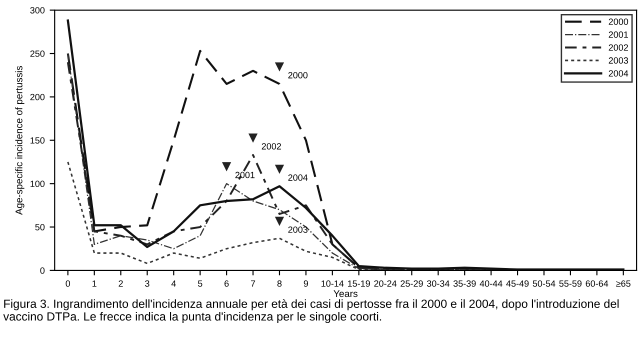 Image resolution: width=643 pixels, height=338 pixels. What do you see at coordinates (40, 227) in the screenshot?
I see `y-tick-label: 50` at bounding box center [40, 227].